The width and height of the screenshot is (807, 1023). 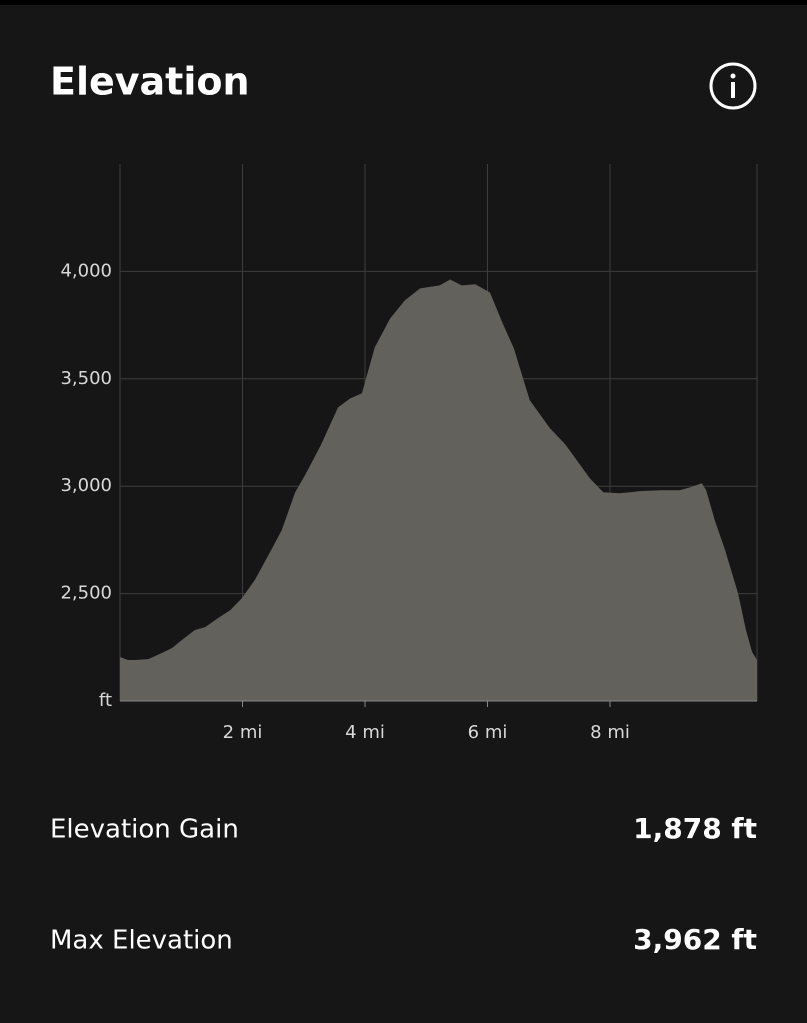 I want to click on x-tick-label: 6 mi, so click(x=488, y=732).